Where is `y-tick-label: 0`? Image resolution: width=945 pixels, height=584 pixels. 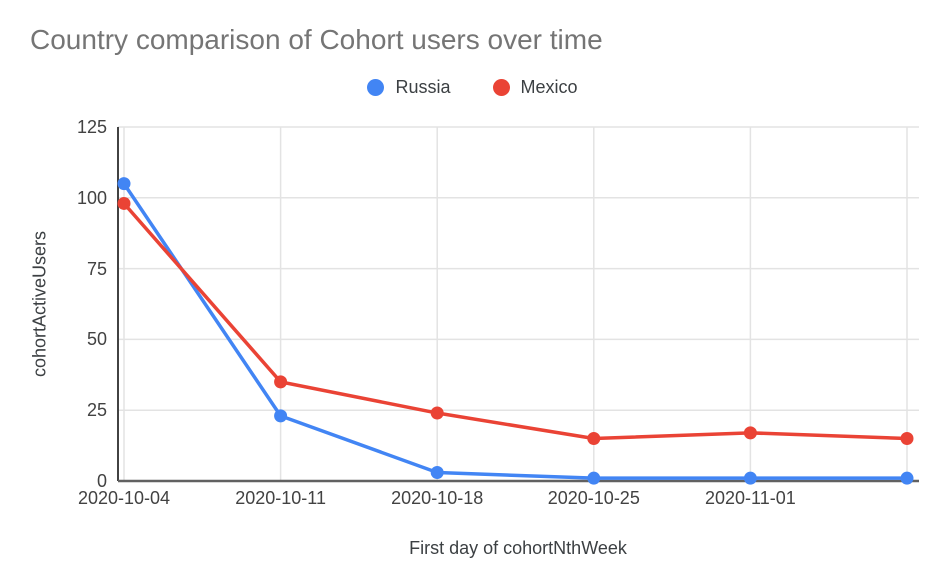
y-tick-label: 0 is located at coordinates (101, 481).